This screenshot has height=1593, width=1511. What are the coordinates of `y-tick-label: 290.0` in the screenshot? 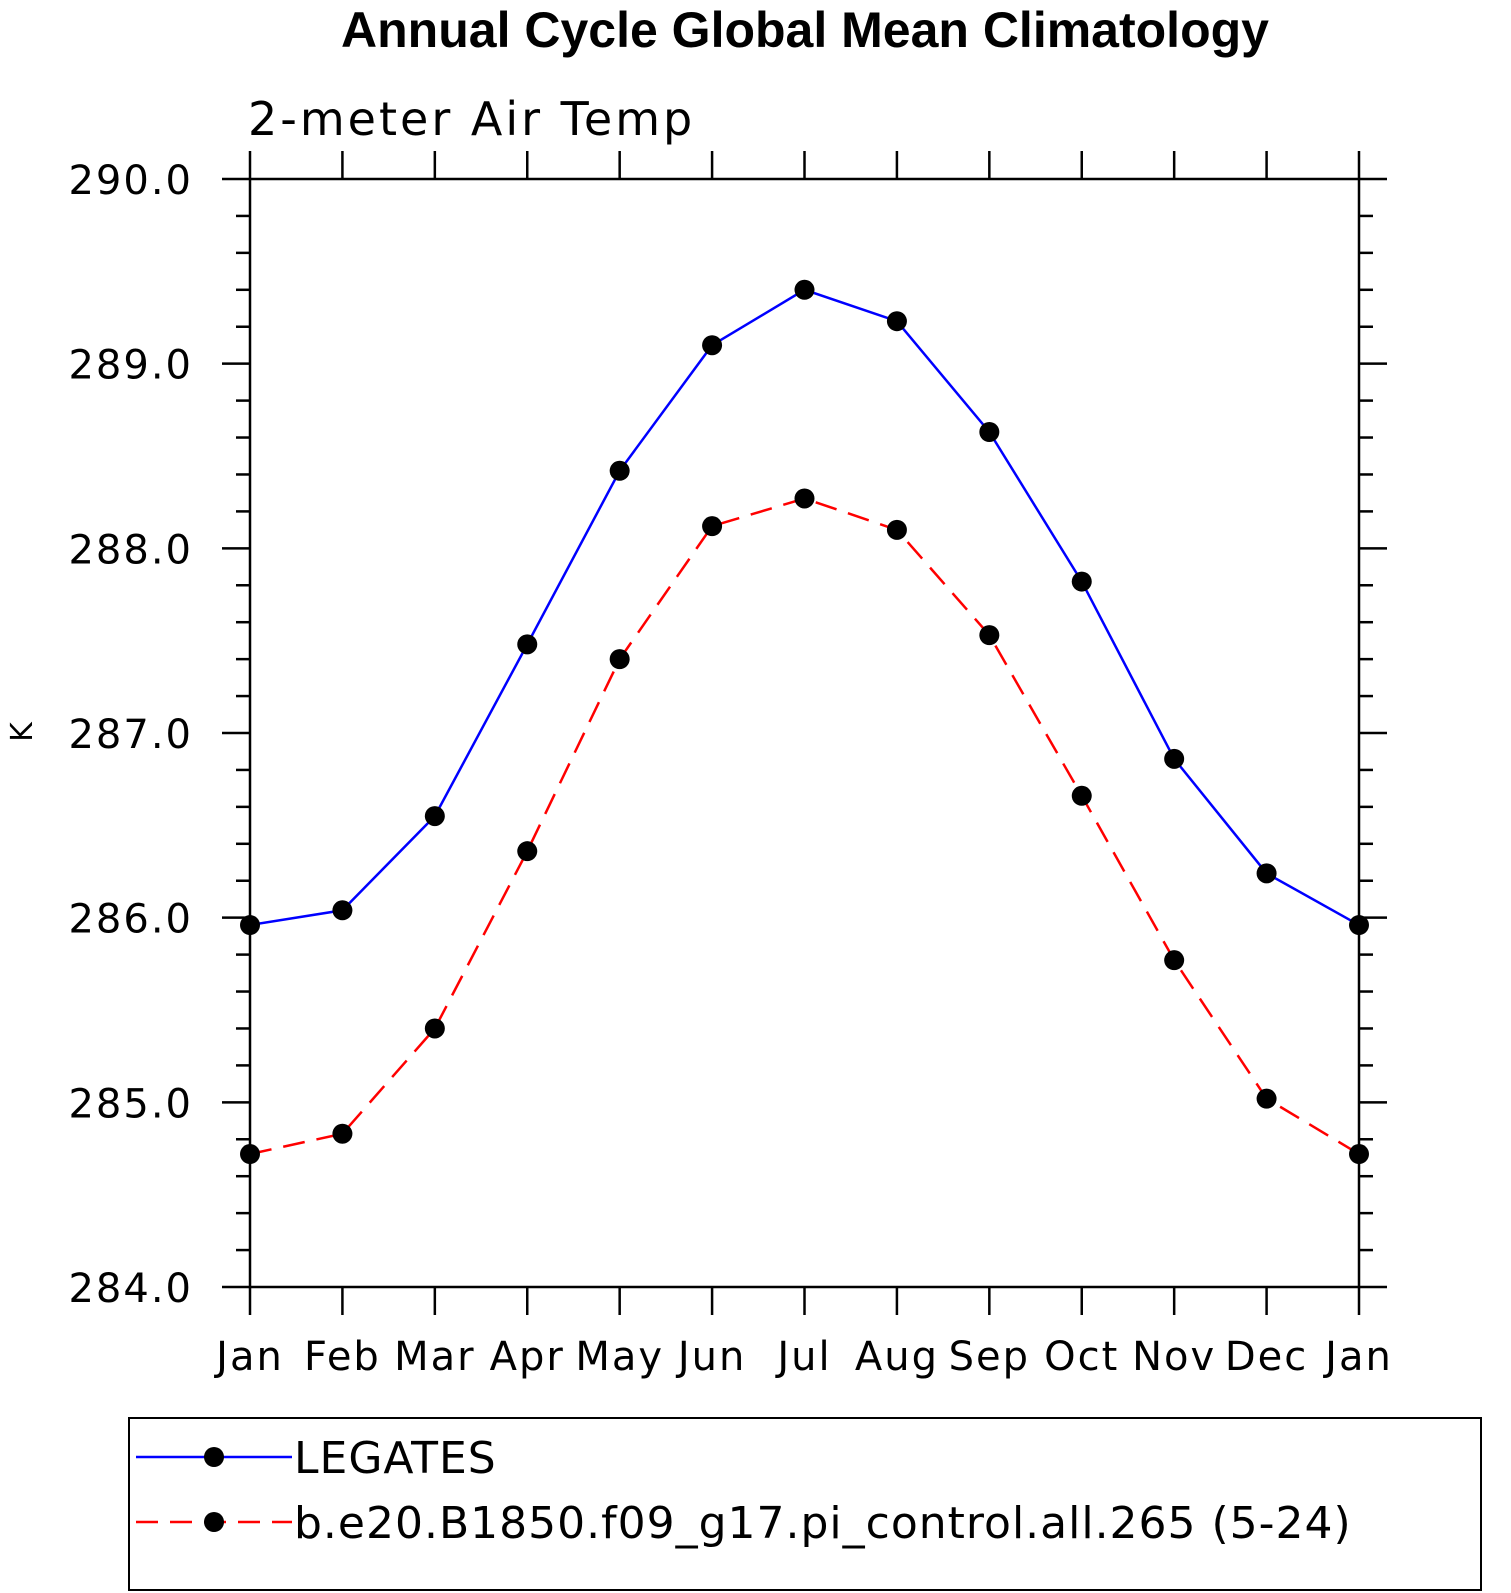 It's located at (130, 181).